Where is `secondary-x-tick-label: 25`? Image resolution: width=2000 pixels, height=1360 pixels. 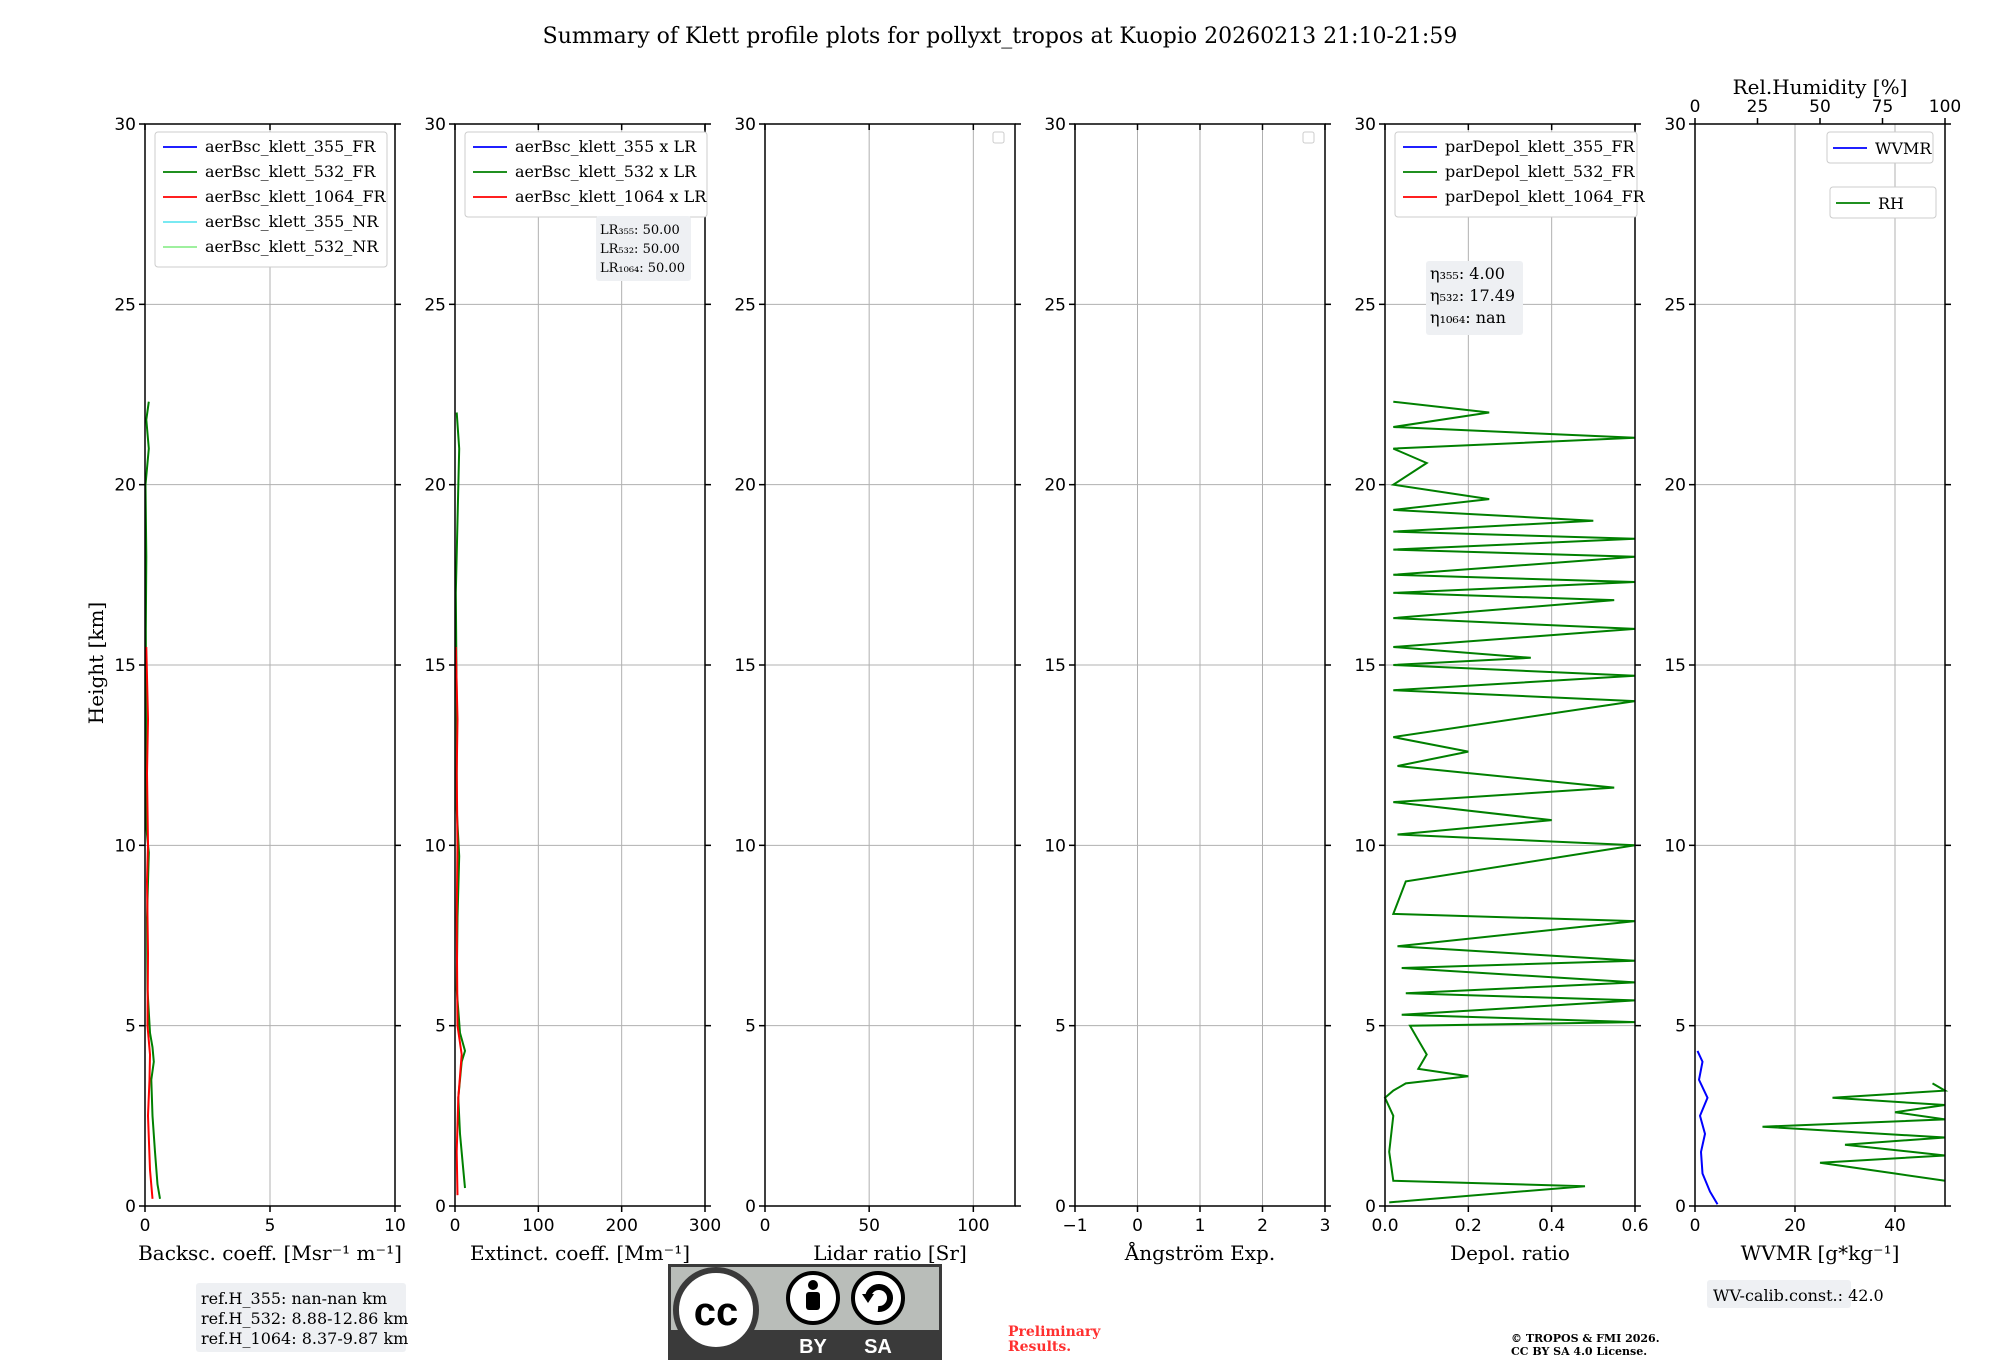
secondary-x-tick-label: 25 is located at coordinates (1758, 107).